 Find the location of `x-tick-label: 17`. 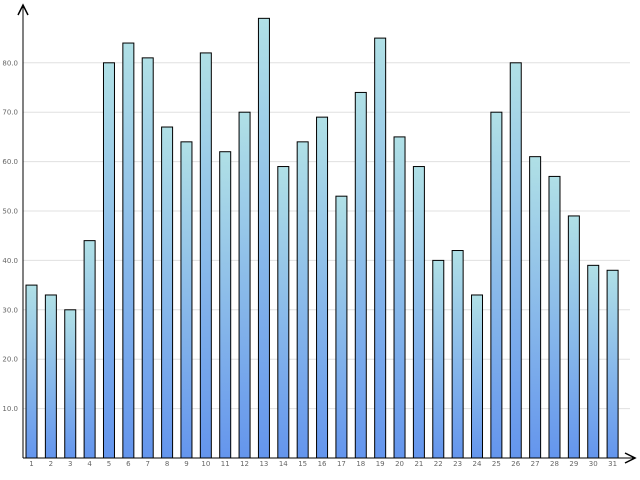

x-tick-label: 17 is located at coordinates (341, 464).